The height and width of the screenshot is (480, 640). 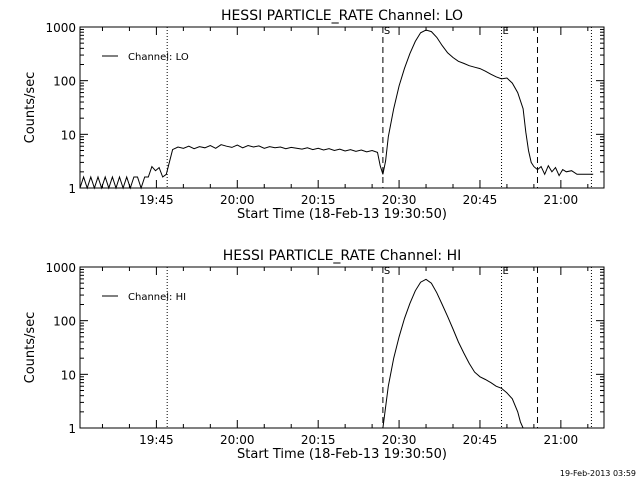 What do you see at coordinates (598, 473) in the screenshot?
I see `footer-timestamp: 19-Feb-2013 03:59` at bounding box center [598, 473].